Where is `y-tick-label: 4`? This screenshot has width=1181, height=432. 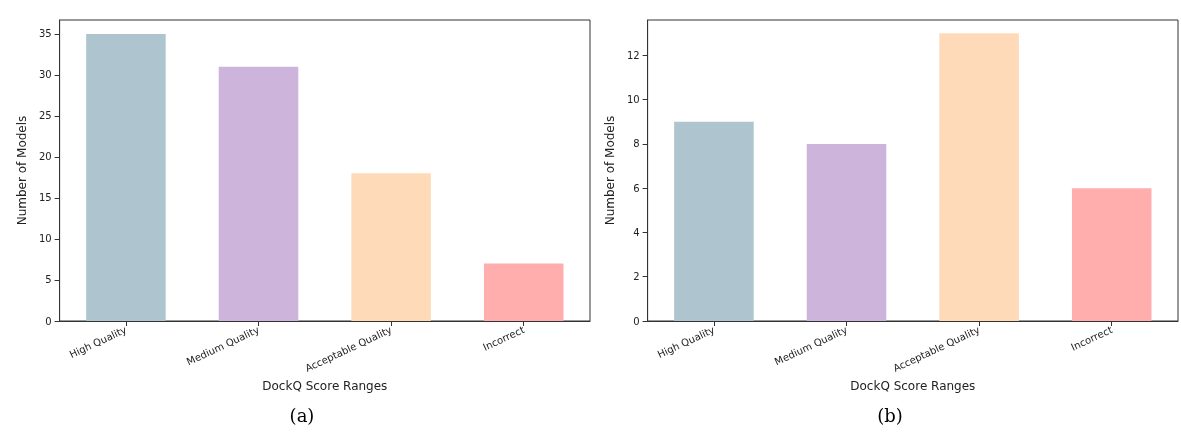 y-tick-label: 4 is located at coordinates (636, 232).